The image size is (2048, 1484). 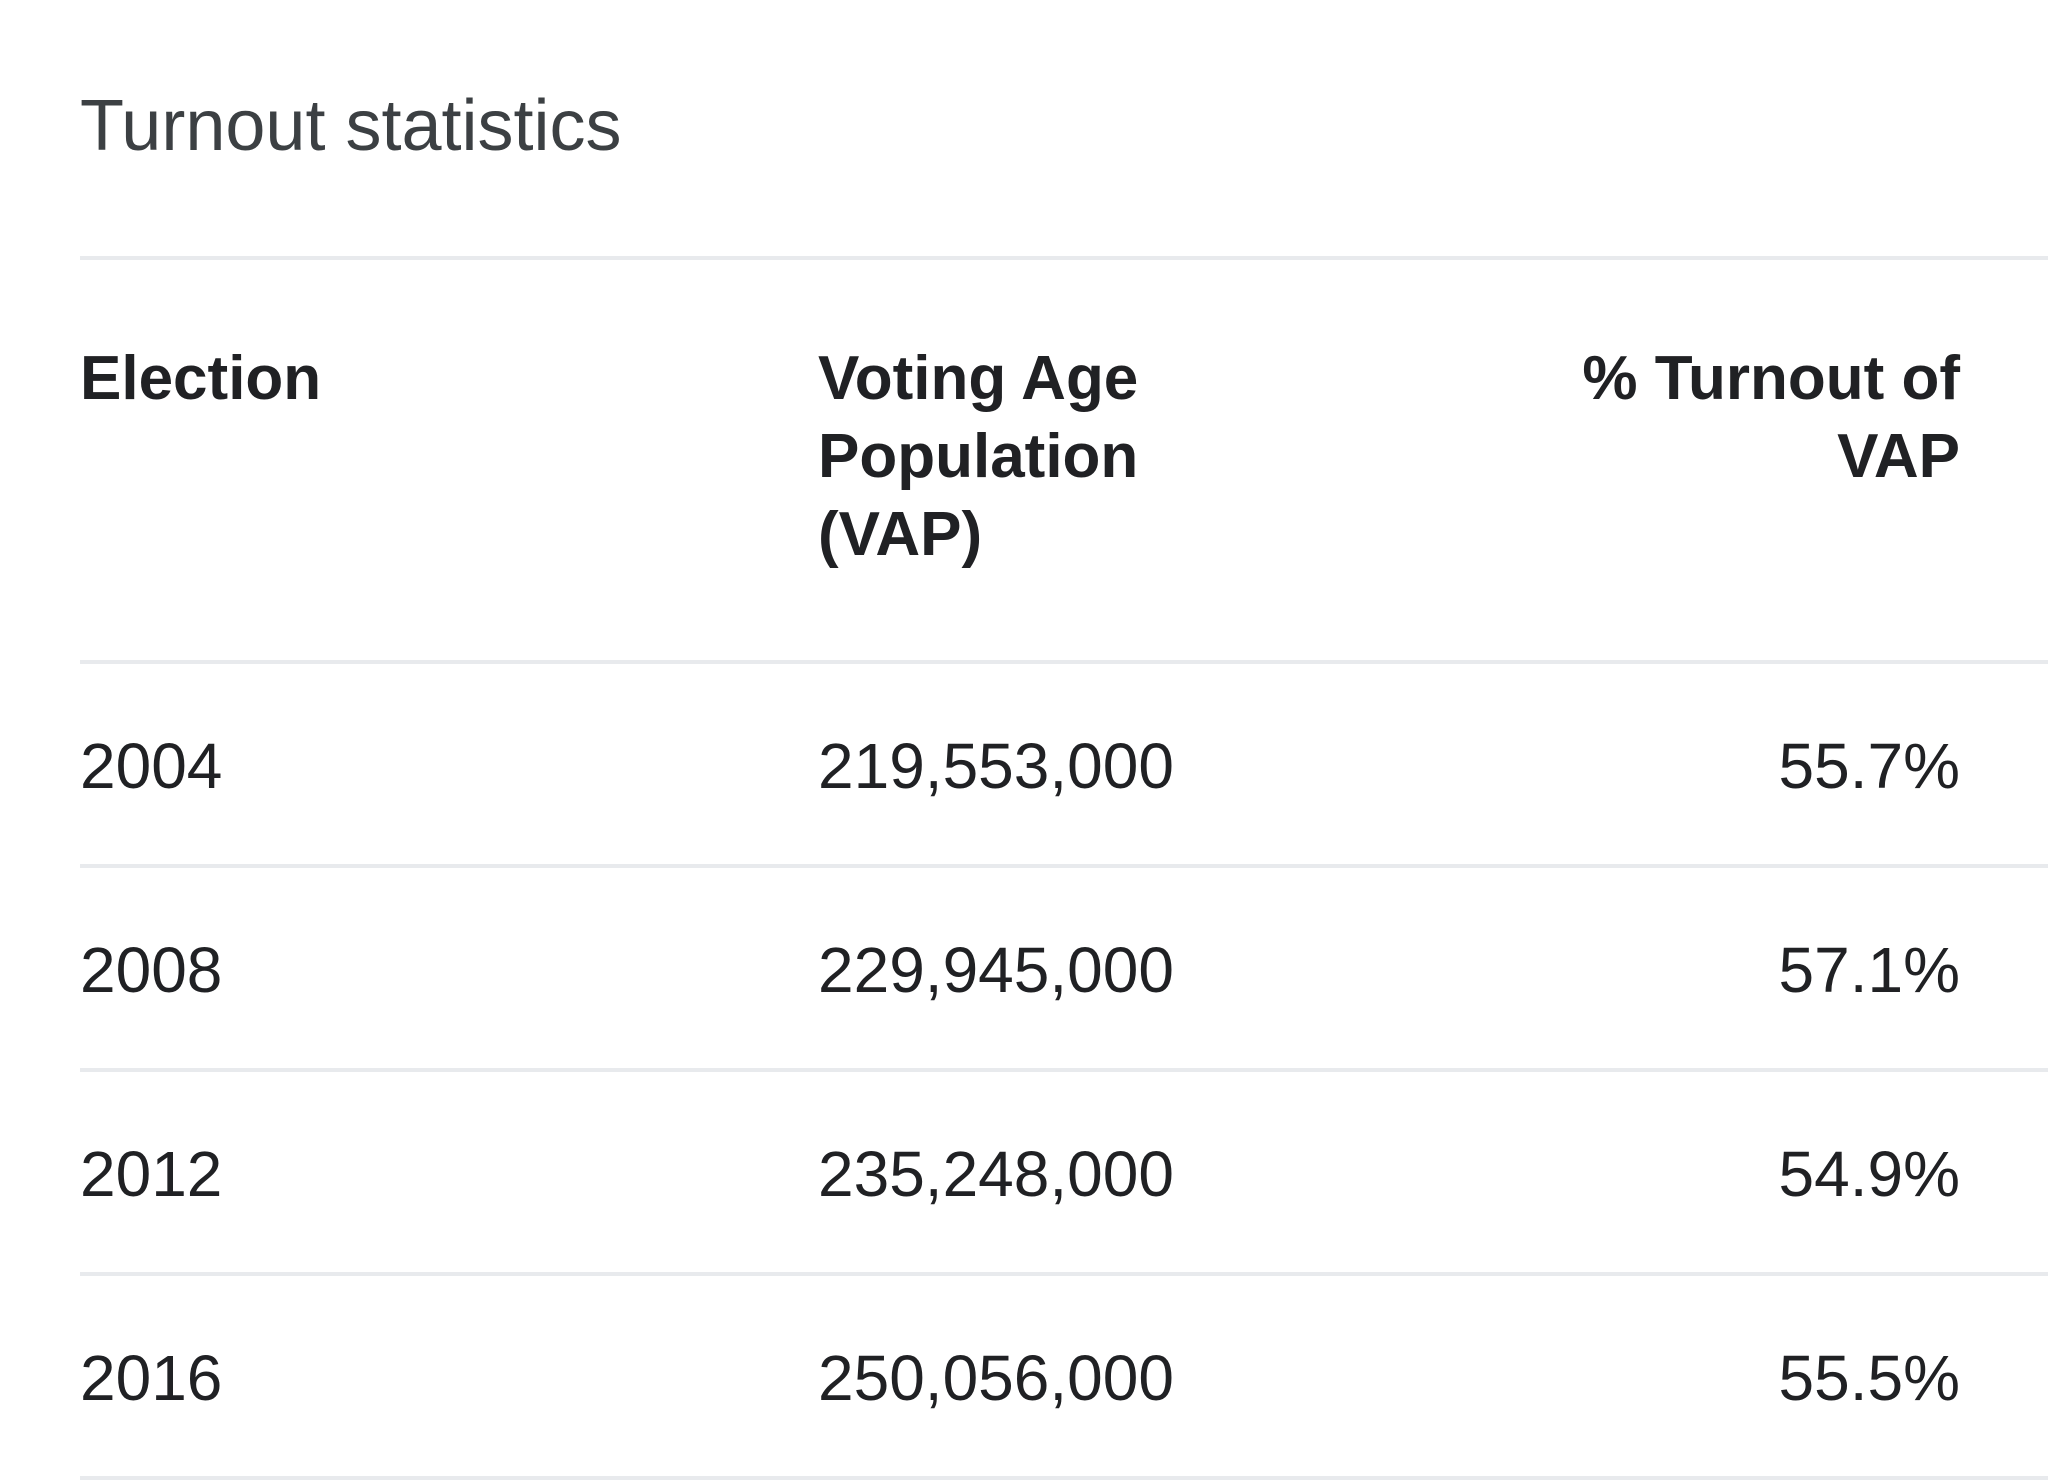 I want to click on column-header-turnout: % Turnout of VAP, so click(x=1771, y=417).